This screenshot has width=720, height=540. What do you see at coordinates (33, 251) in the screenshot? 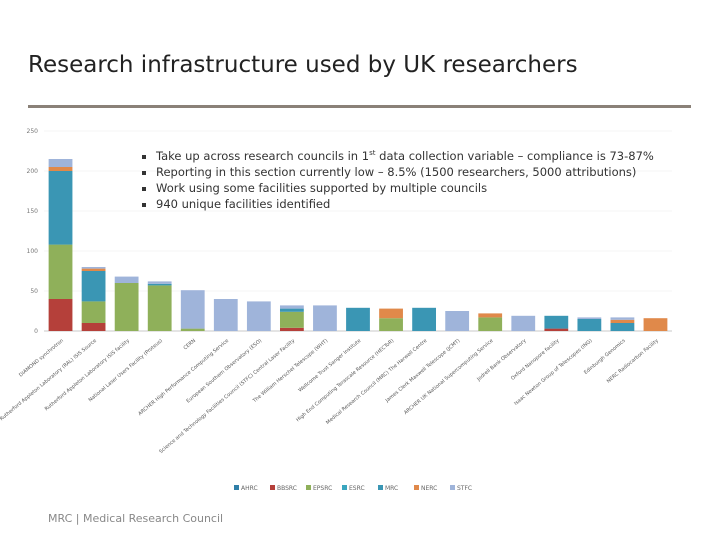
I see `y-tick-label: 100` at bounding box center [33, 251].